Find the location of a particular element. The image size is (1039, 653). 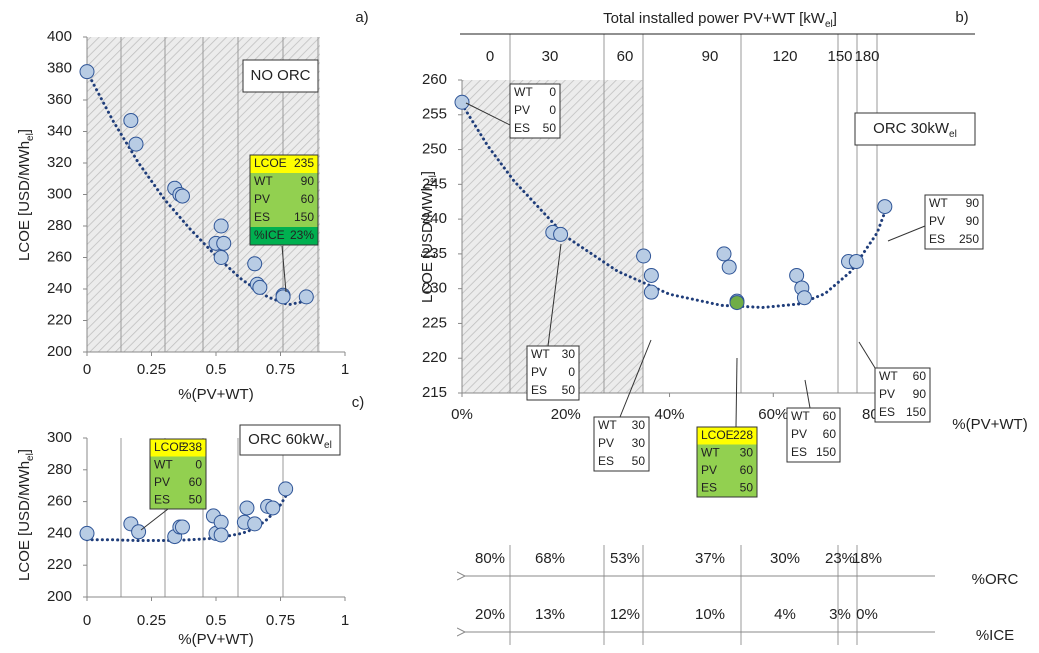

chart-title-part: el is located at coordinates (953, 134).